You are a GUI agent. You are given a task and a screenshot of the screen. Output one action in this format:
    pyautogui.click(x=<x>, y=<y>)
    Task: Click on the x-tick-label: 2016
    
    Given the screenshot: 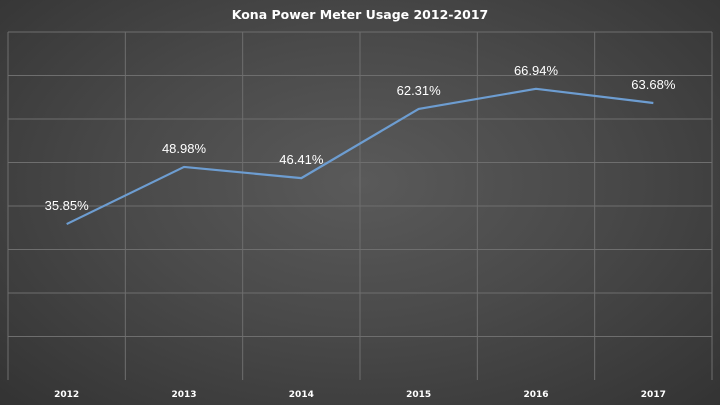 What is the action you would take?
    pyautogui.click(x=535, y=395)
    